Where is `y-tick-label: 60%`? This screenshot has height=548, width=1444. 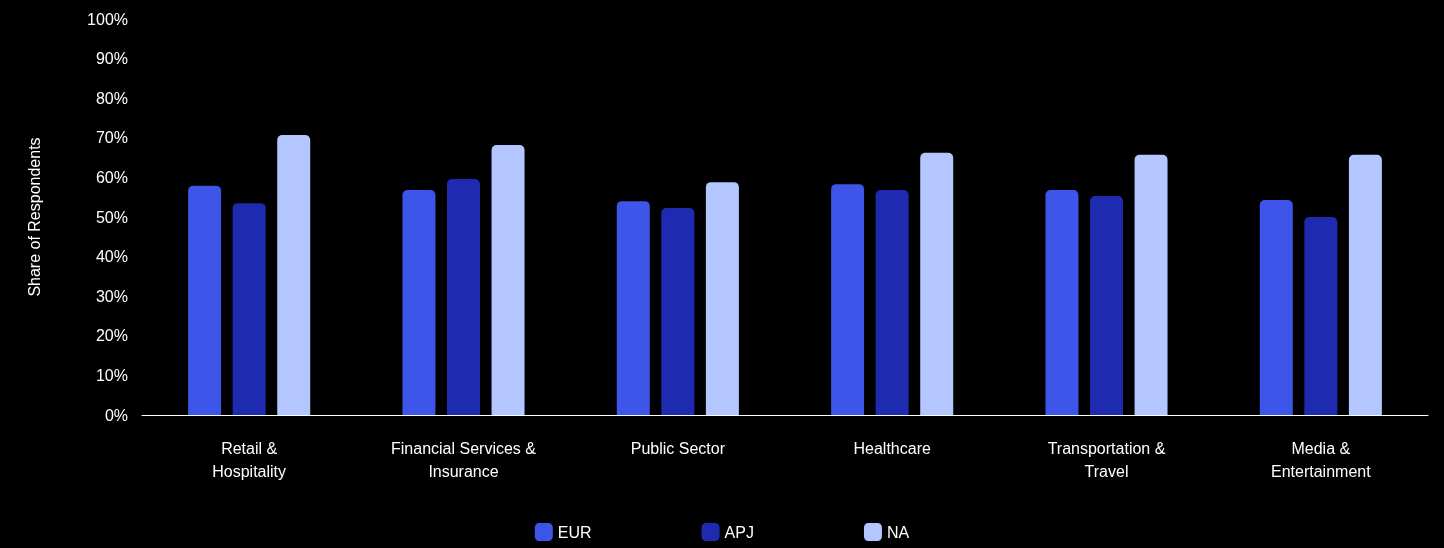 y-tick-label: 60% is located at coordinates (111, 177).